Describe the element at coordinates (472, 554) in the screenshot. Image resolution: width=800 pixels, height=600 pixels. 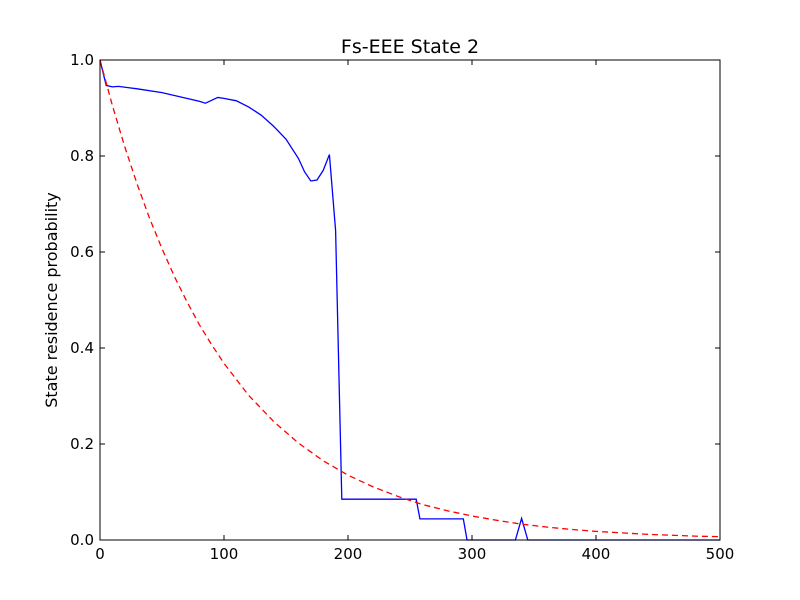
I see `x-tick-label-3: 300` at that location.